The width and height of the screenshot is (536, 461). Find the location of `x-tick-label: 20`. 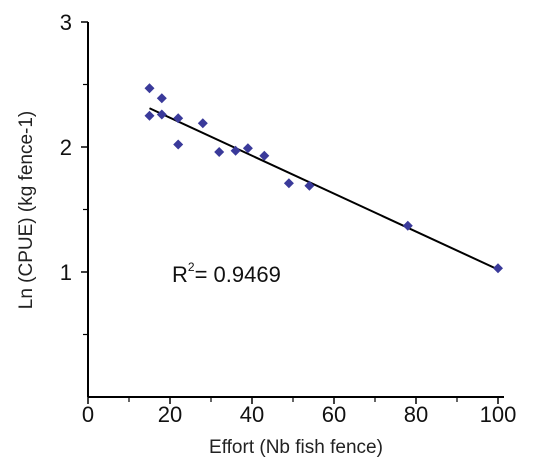

x-tick-label: 20 is located at coordinates (170, 414).